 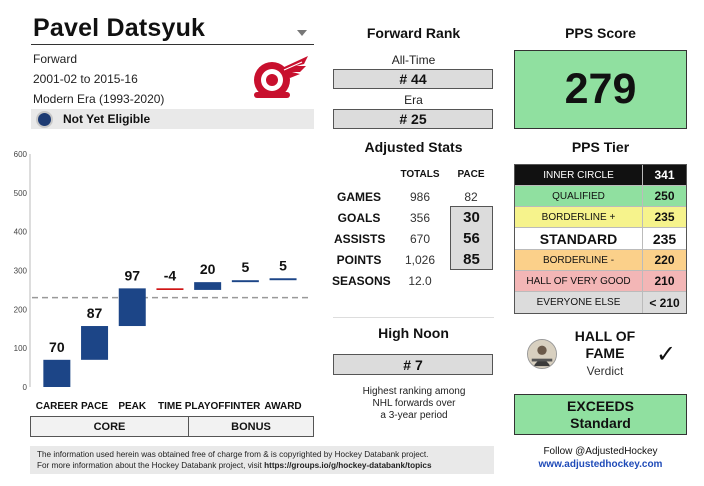 I want to click on category-labels: CAREER PACE PEAK TIME PLAYOFF INTER AWARD, so click(x=169, y=406).